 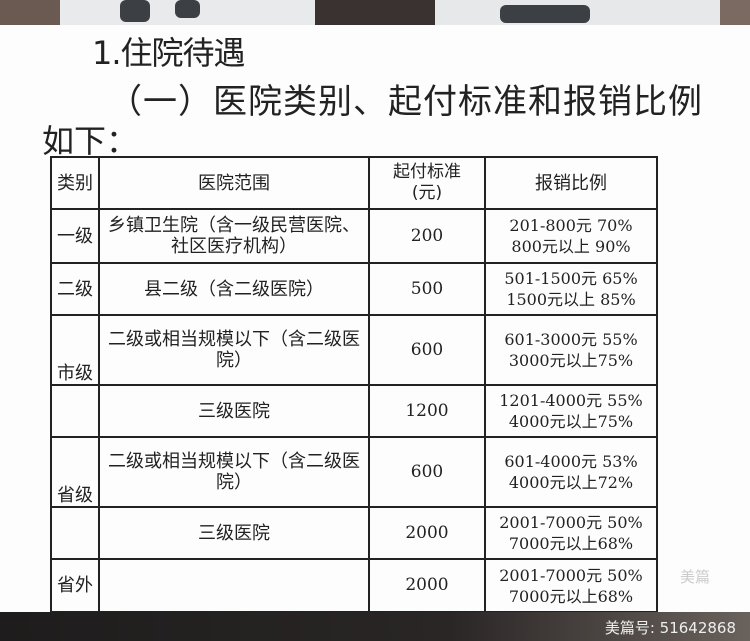 What do you see at coordinates (75, 183) in the screenshot?
I see `header-category: 类别` at bounding box center [75, 183].